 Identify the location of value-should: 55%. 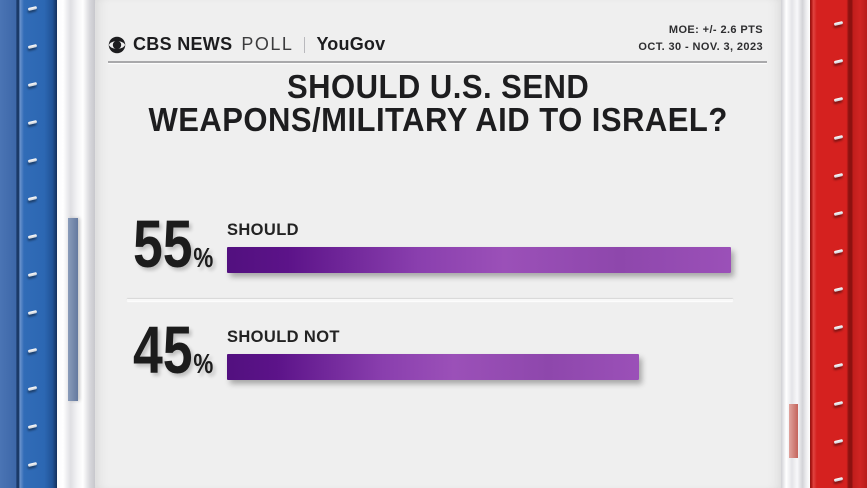
(173, 244).